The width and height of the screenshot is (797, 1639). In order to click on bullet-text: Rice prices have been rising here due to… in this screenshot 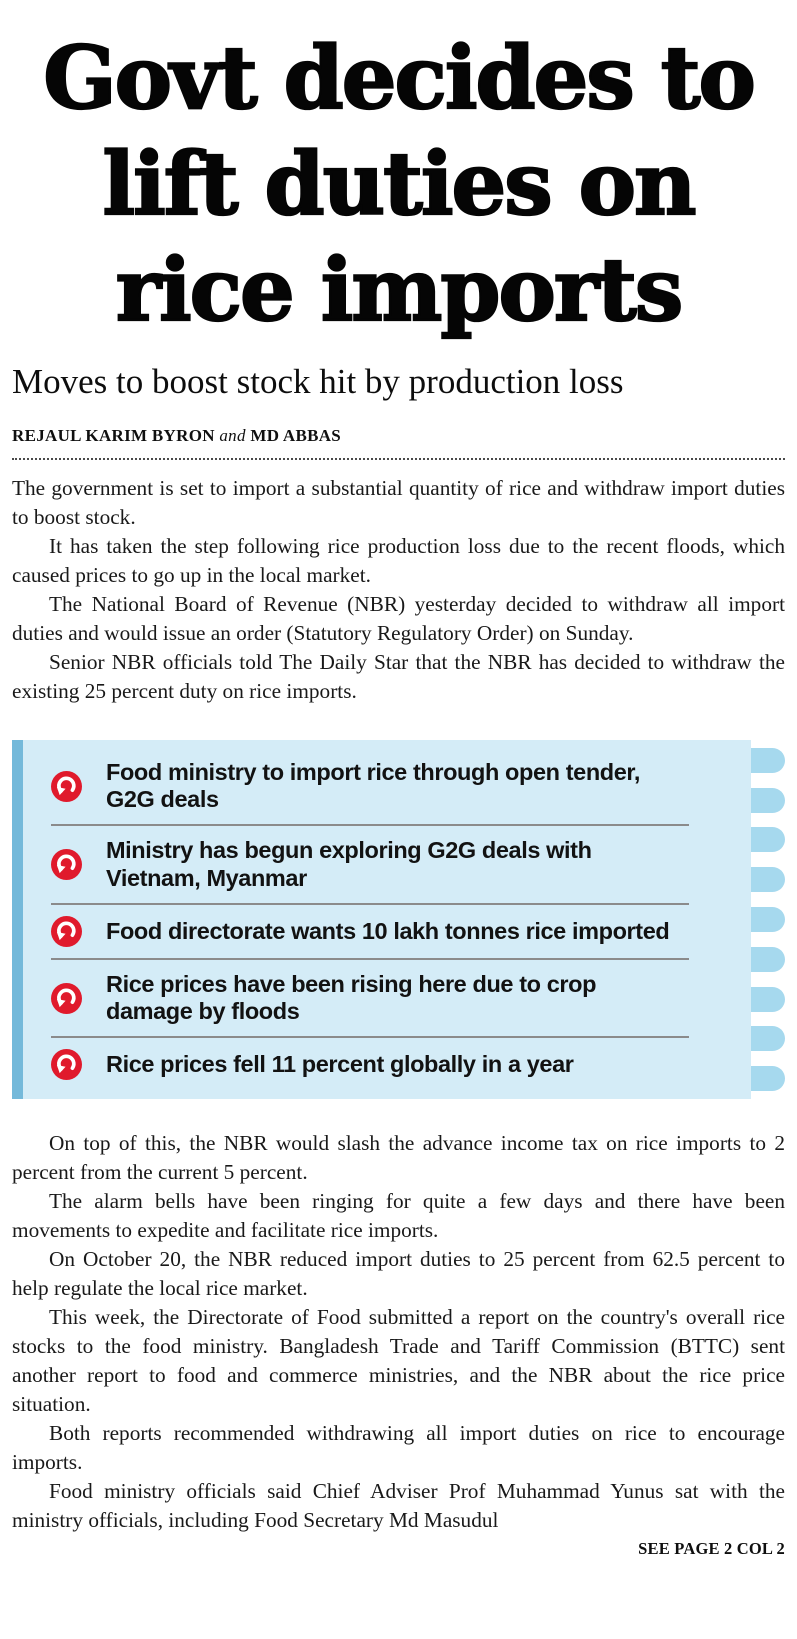, I will do `click(351, 997)`.